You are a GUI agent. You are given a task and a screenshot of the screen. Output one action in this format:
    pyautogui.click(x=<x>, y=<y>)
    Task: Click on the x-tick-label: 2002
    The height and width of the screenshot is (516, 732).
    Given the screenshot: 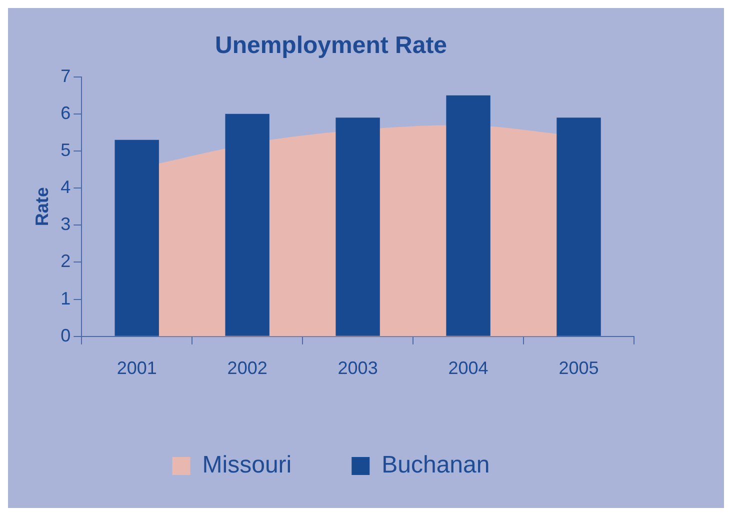 What is the action you would take?
    pyautogui.click(x=247, y=368)
    